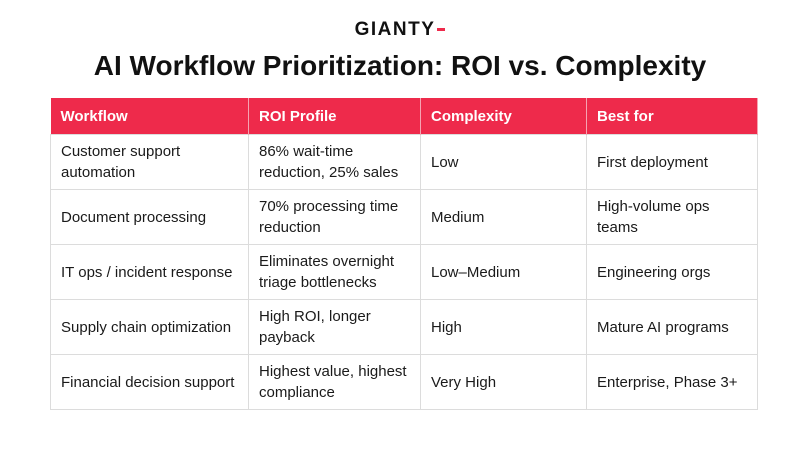  Describe the element at coordinates (672, 382) in the screenshot. I see `table-cell: Enterprise, Phase 3+` at that location.